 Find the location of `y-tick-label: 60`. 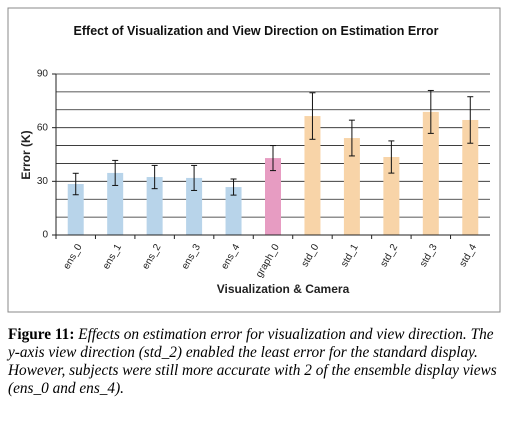

y-tick-label: 60 is located at coordinates (43, 127).